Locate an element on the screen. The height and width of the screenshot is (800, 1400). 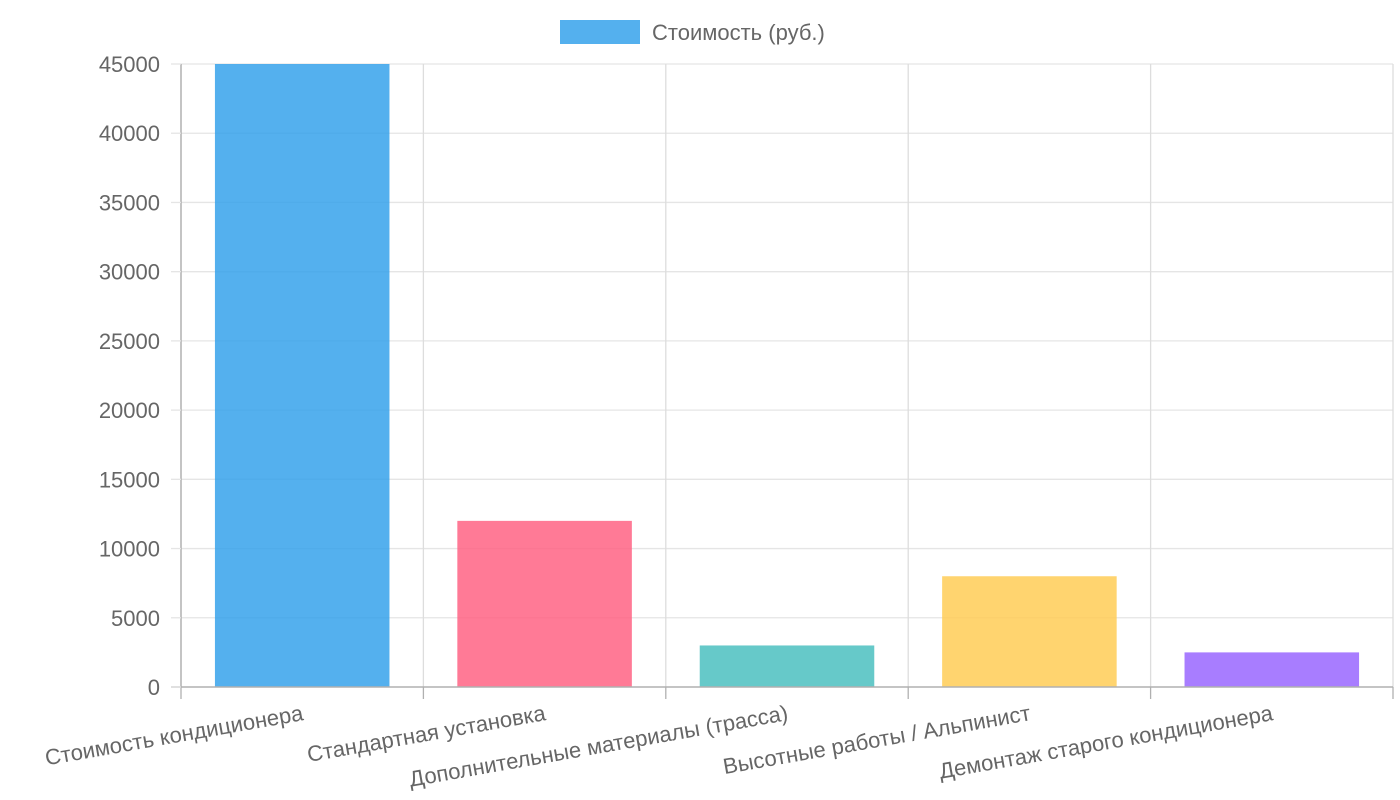
y-tick-label: 0 is located at coordinates (154, 687).